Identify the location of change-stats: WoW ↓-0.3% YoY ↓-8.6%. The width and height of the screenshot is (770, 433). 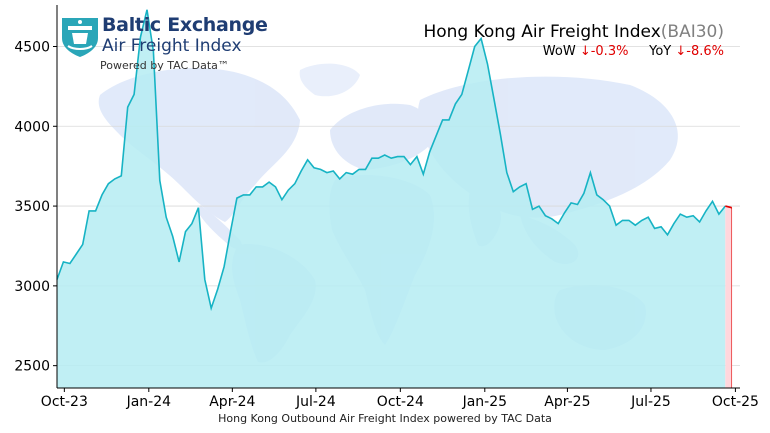
(633, 51).